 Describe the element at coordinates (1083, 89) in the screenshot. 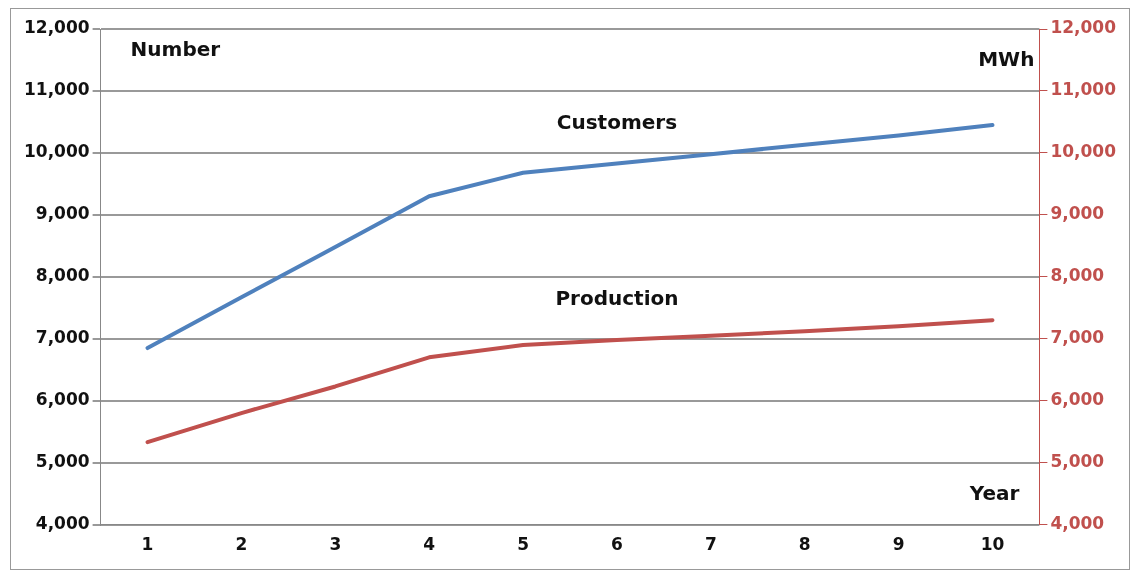

I see `y-tick-label: 11,000` at that location.